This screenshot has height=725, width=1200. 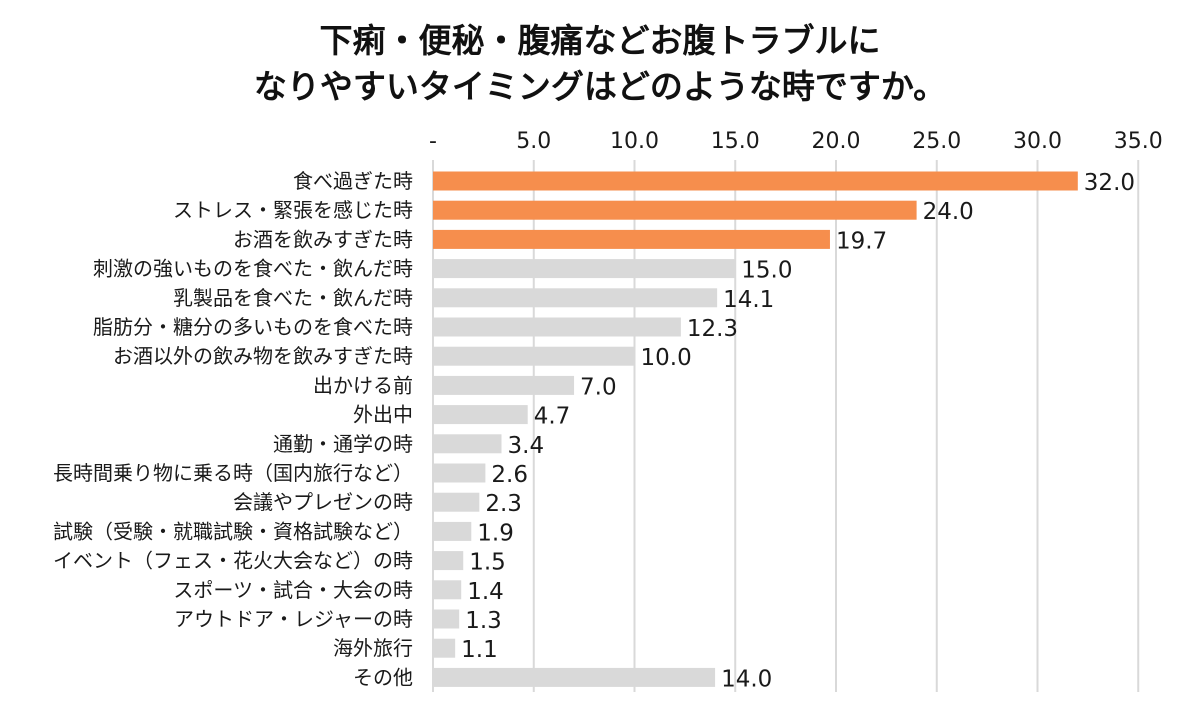 What do you see at coordinates (293, 210) in the screenshot?
I see `category-label: ストレス・緊張を感じた時` at bounding box center [293, 210].